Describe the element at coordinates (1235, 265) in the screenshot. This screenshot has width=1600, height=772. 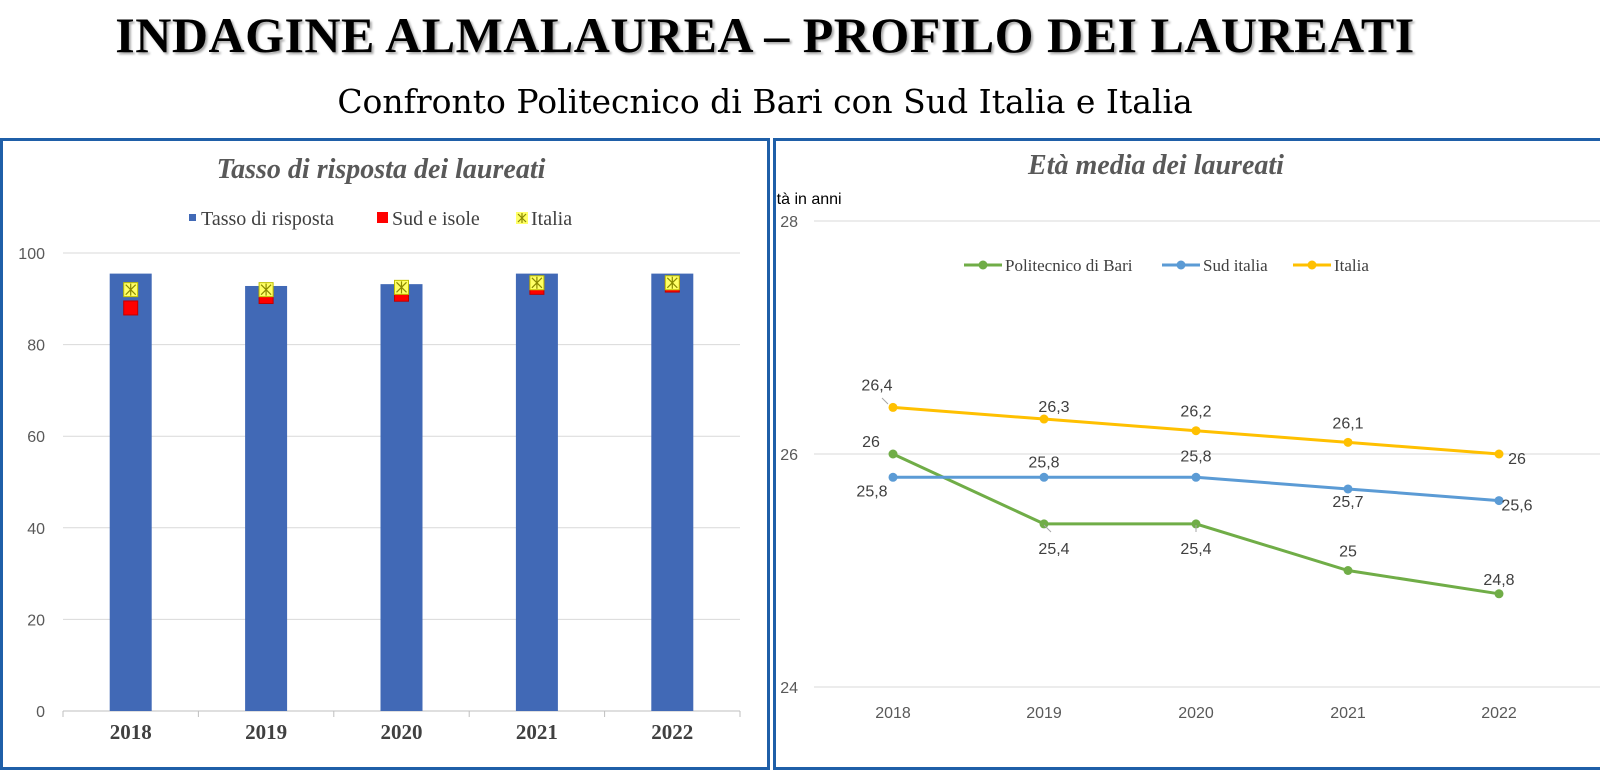
I see `legend-label: Sud italia` at that location.